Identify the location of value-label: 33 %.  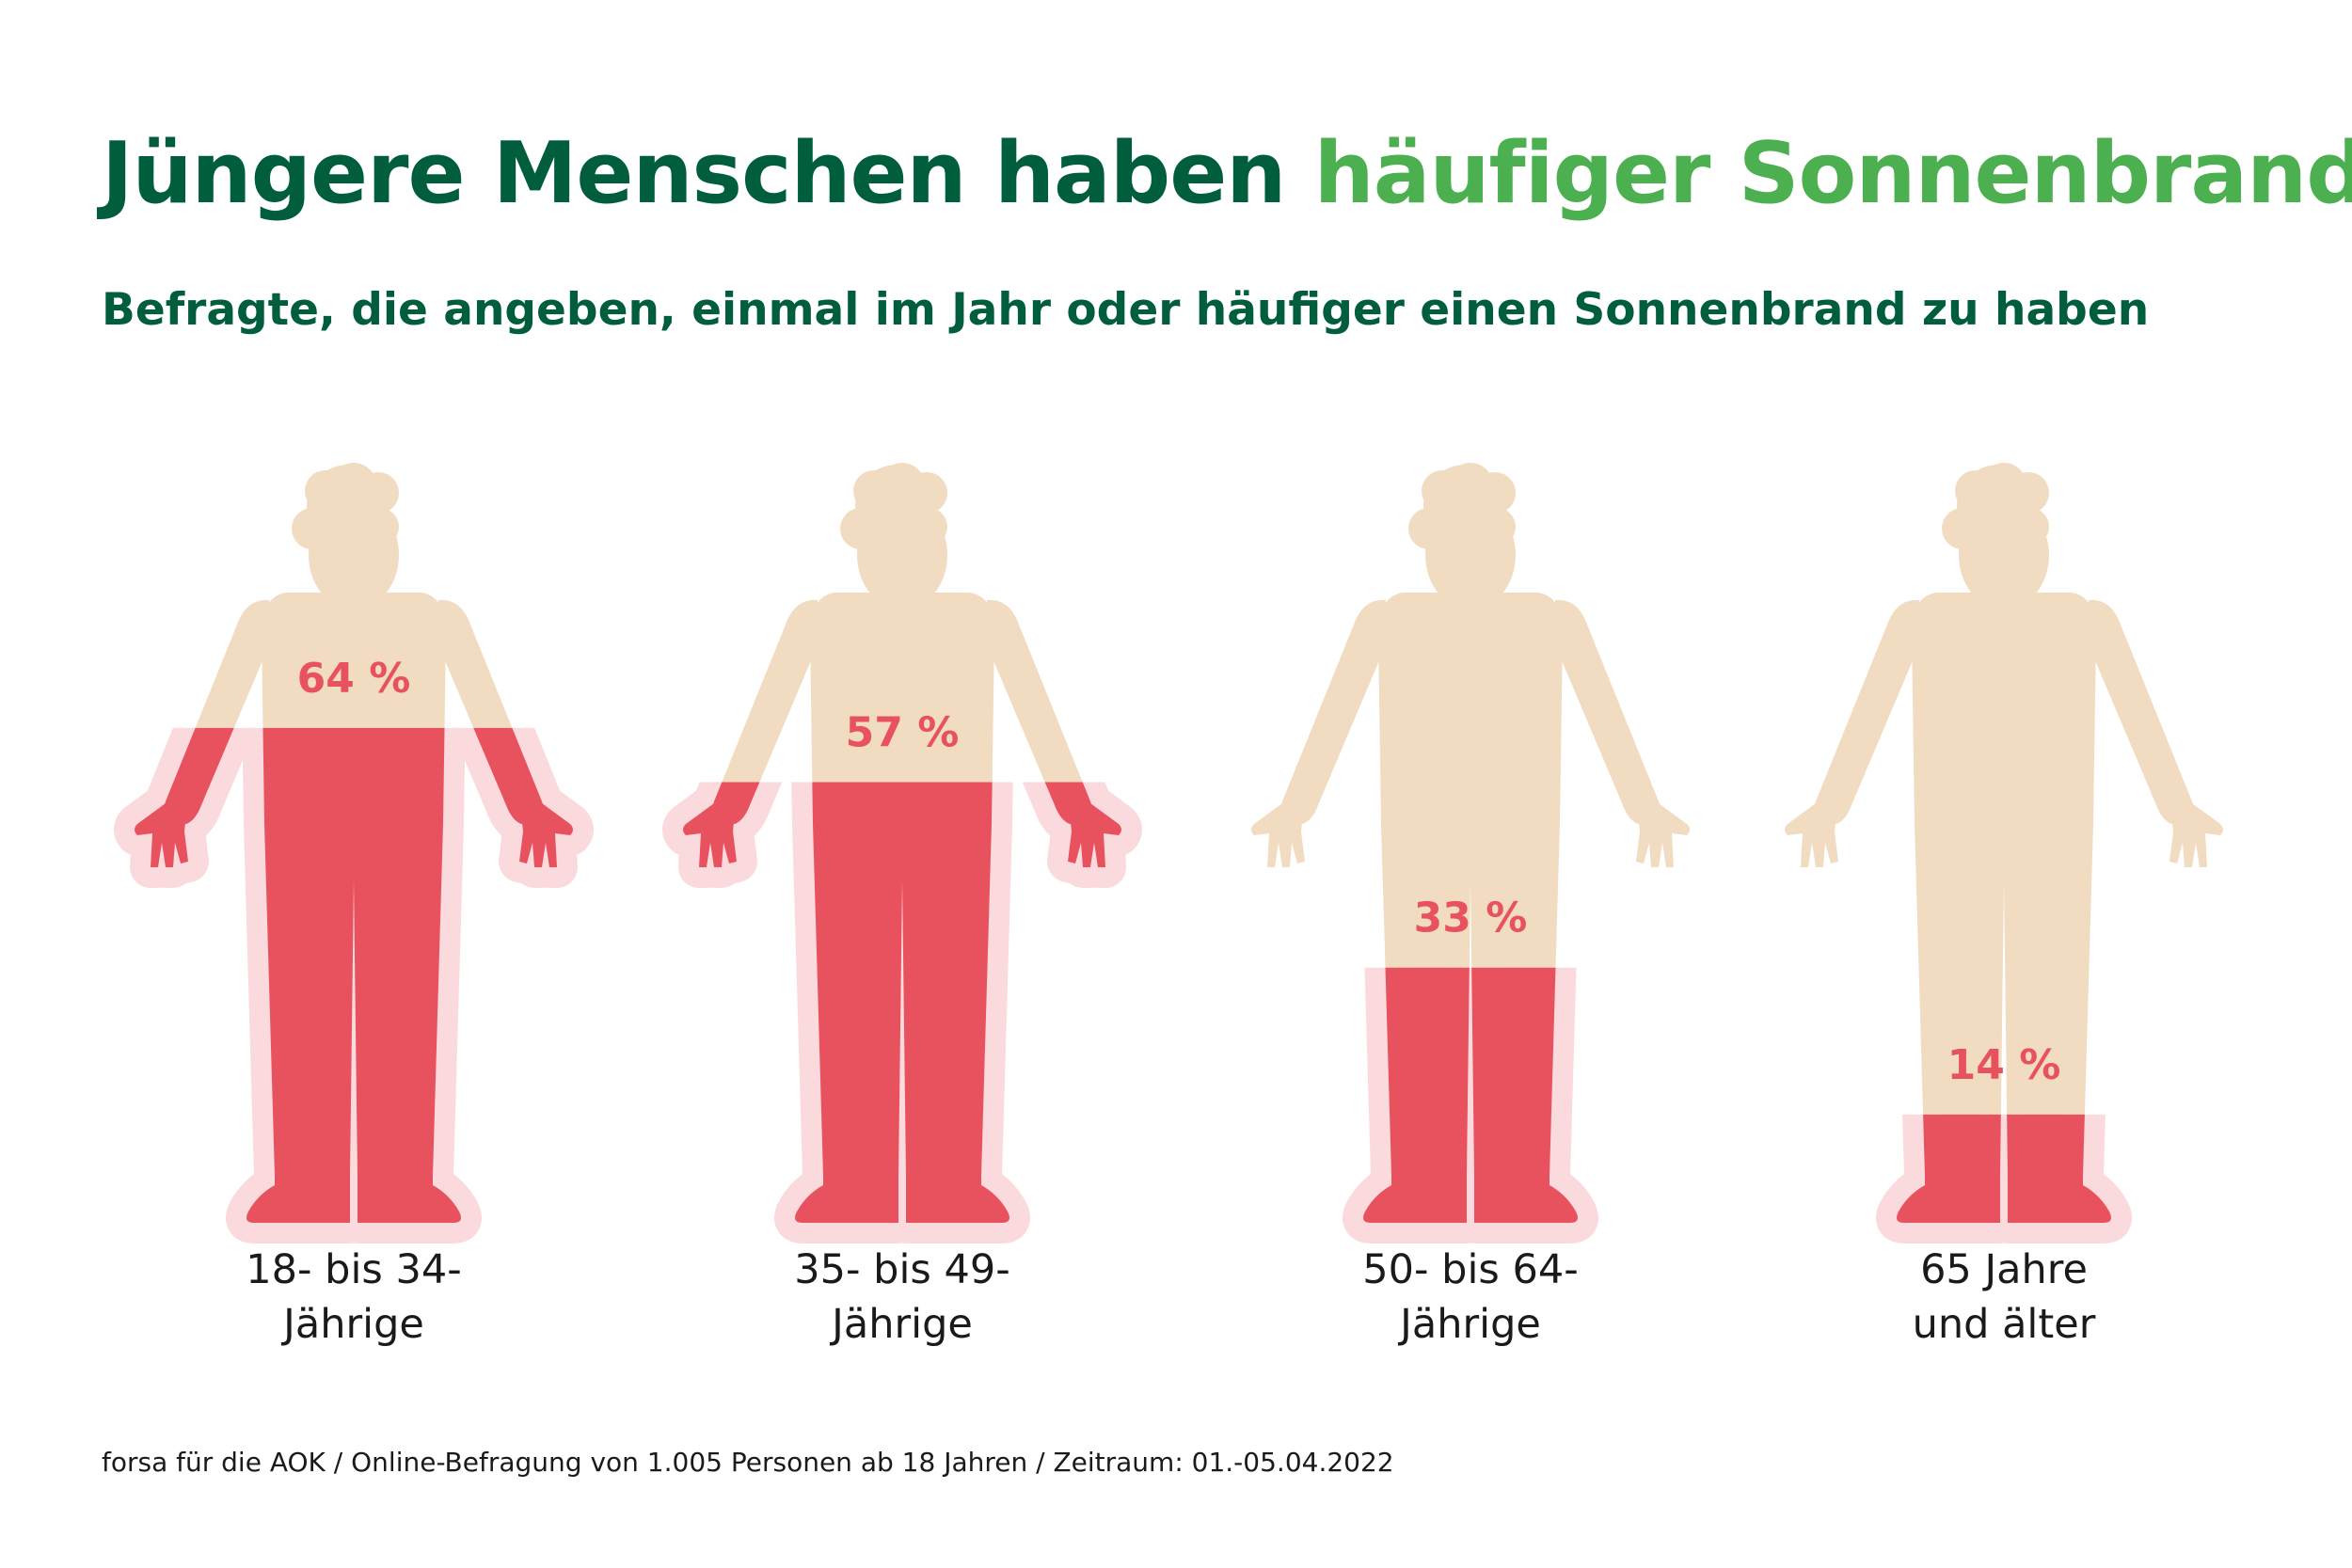
(1471, 918).